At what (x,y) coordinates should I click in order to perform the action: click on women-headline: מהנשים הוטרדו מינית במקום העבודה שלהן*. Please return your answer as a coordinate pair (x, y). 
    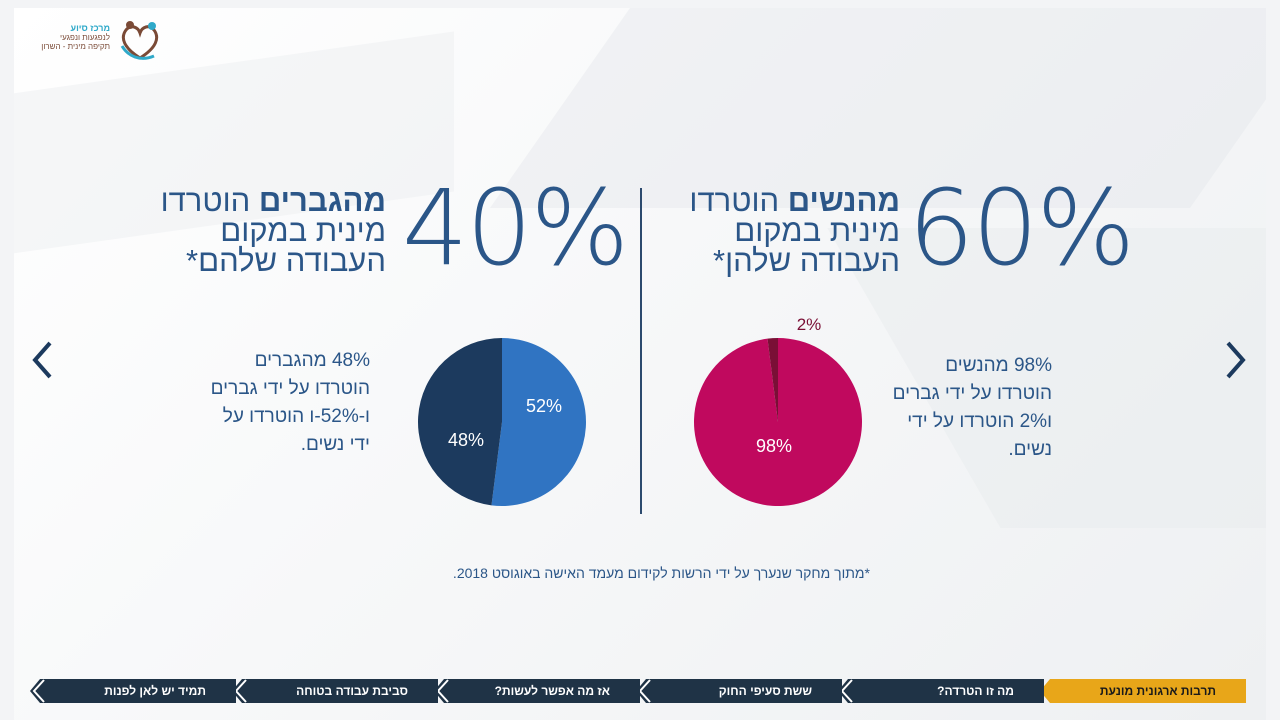
    Looking at the image, I should click on (770, 230).